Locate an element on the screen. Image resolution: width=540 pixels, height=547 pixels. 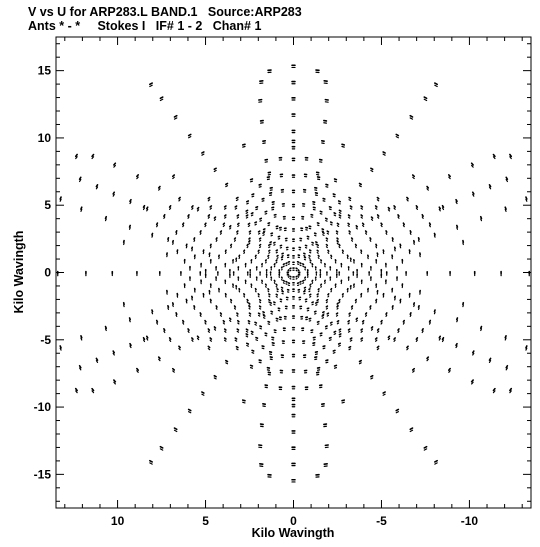
y-tick-label: -15 is located at coordinates (43, 474).